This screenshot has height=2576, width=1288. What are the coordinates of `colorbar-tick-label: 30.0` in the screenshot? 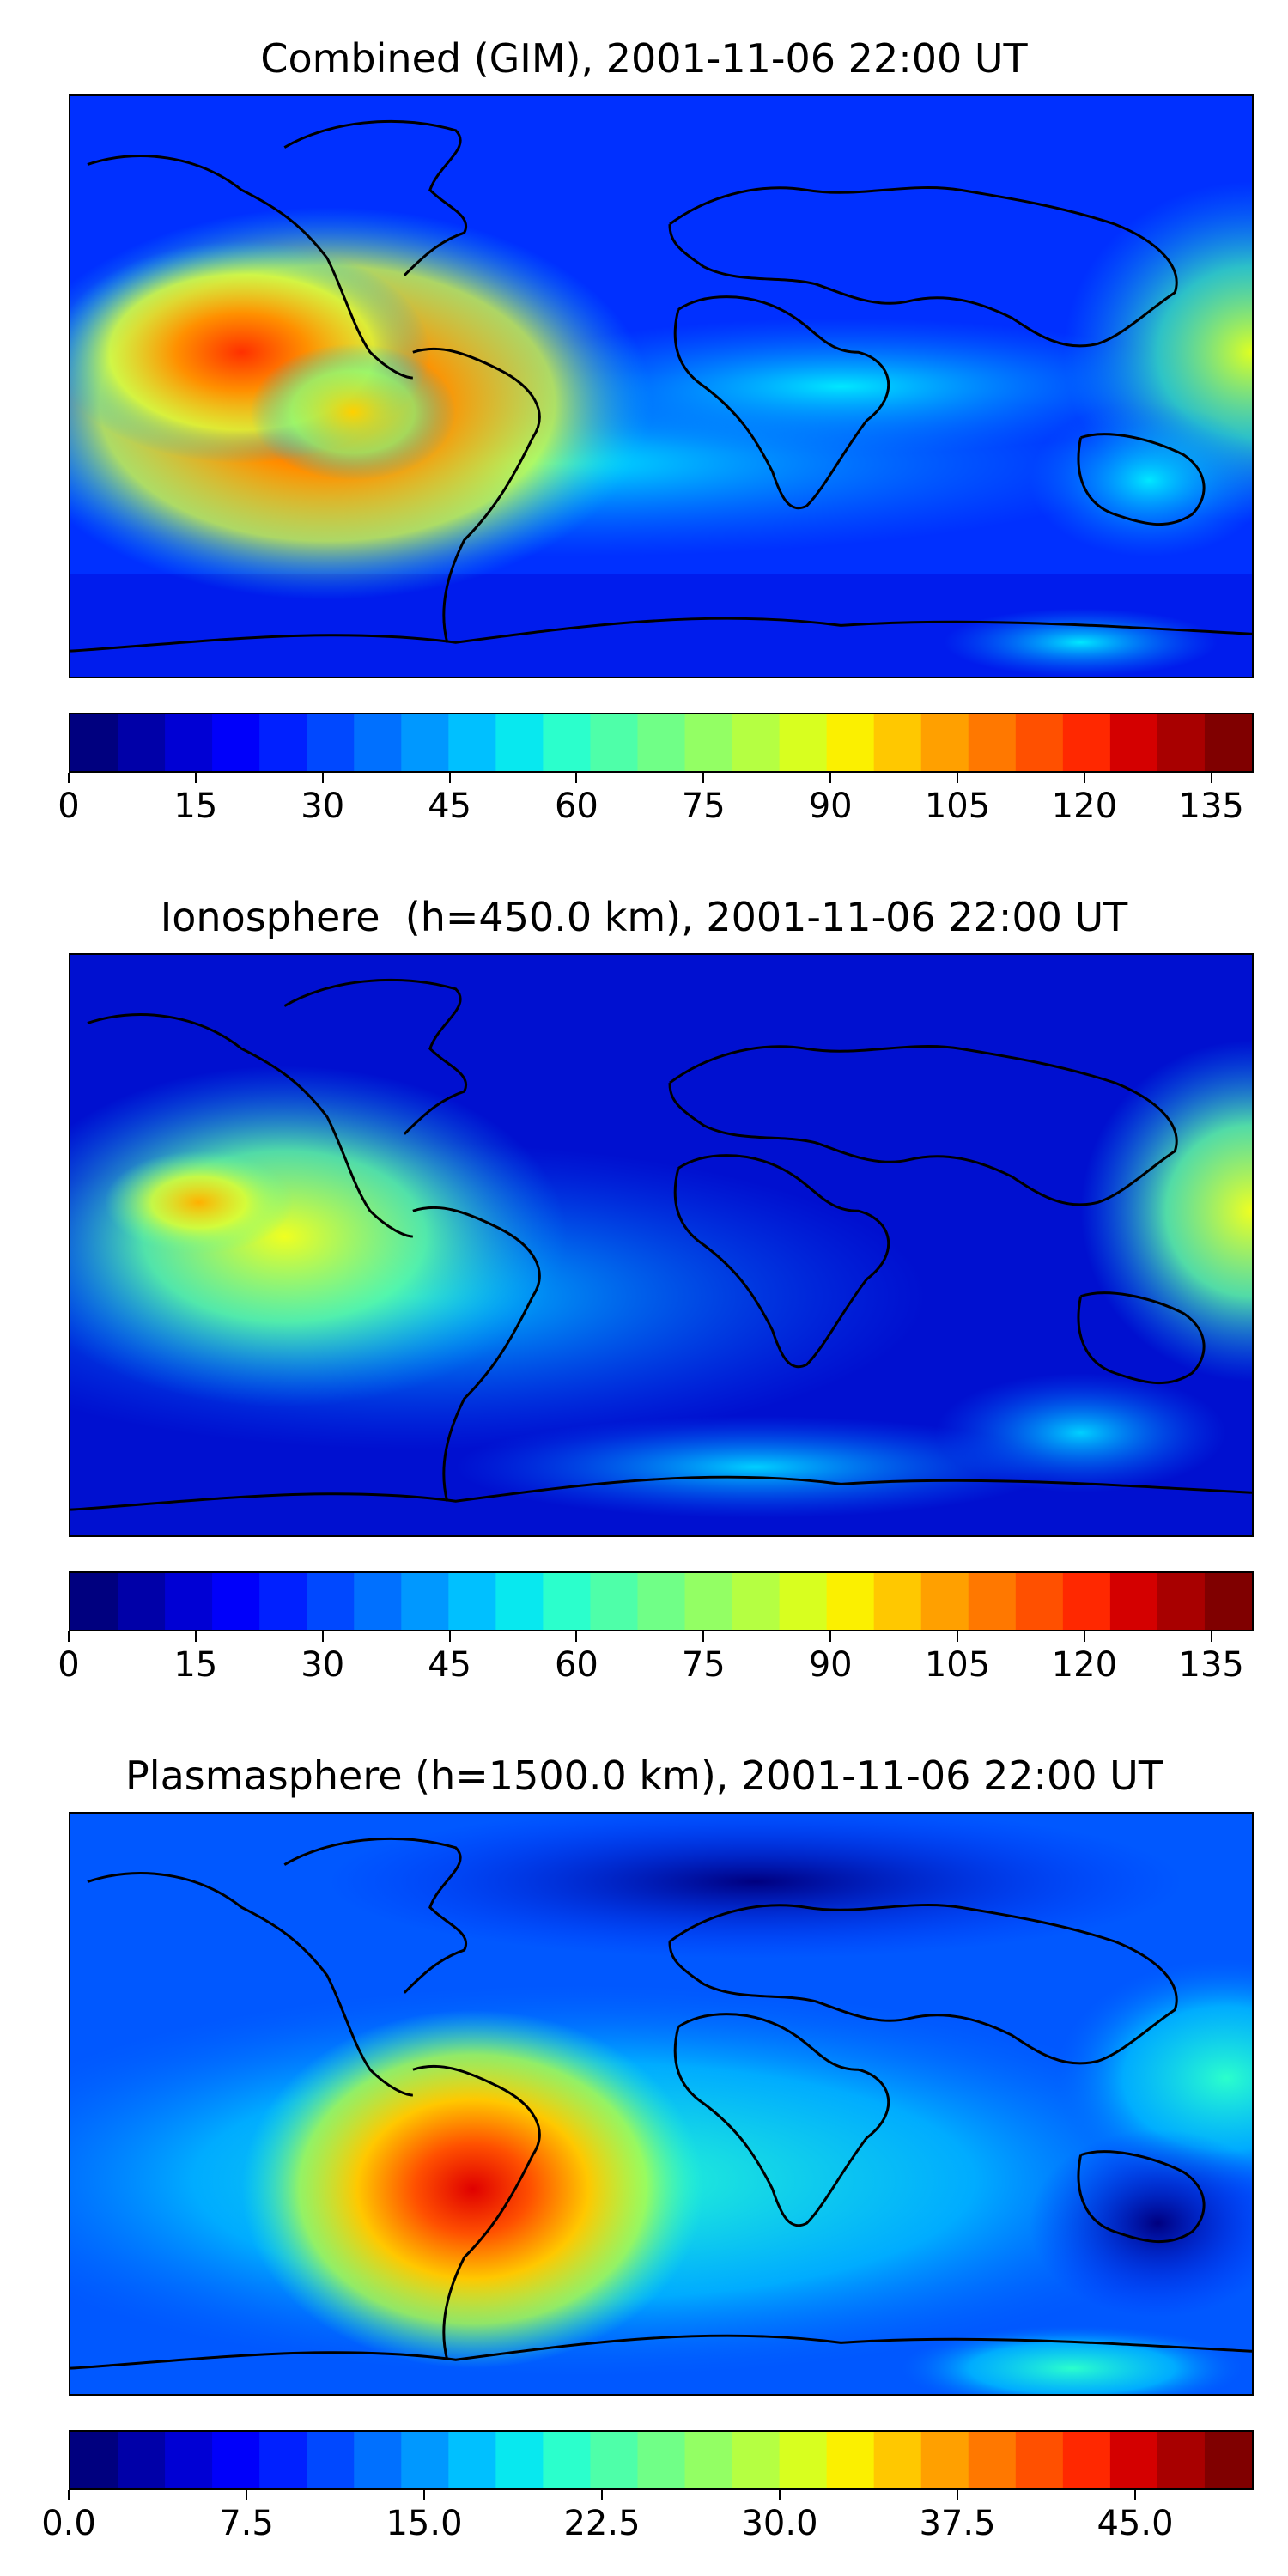 It's located at (779, 2523).